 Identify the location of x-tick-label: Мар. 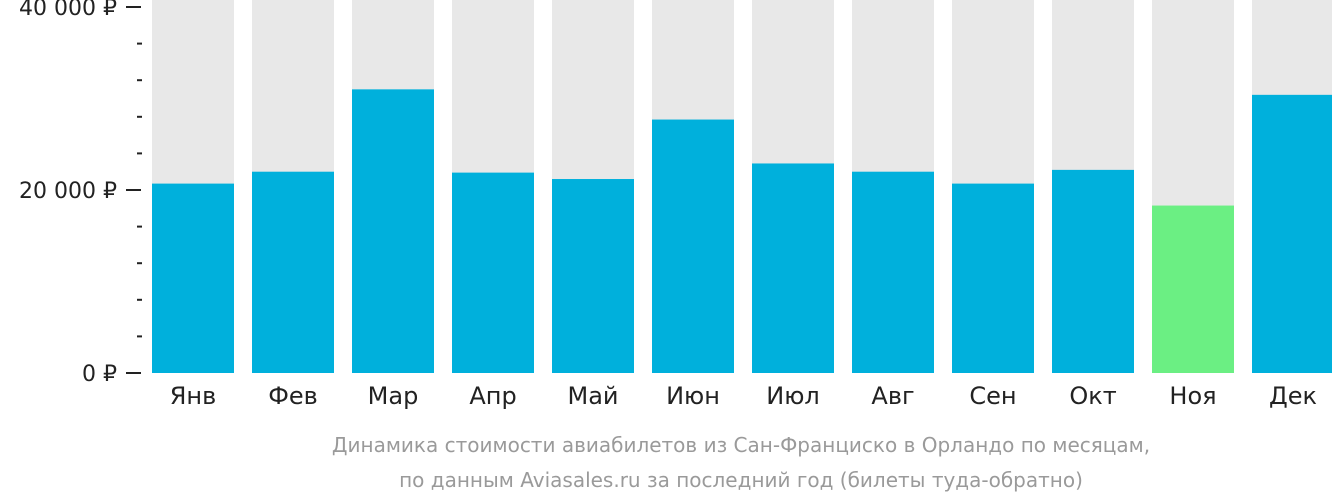
(393, 396).